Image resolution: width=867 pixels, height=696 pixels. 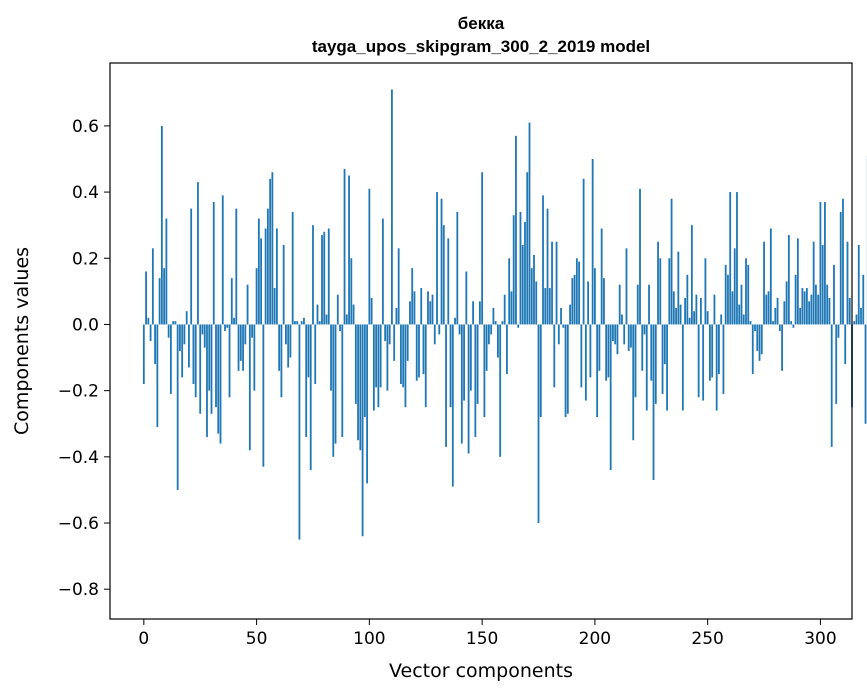 What do you see at coordinates (78, 458) in the screenshot?
I see `y-tick-label: −0.4` at bounding box center [78, 458].